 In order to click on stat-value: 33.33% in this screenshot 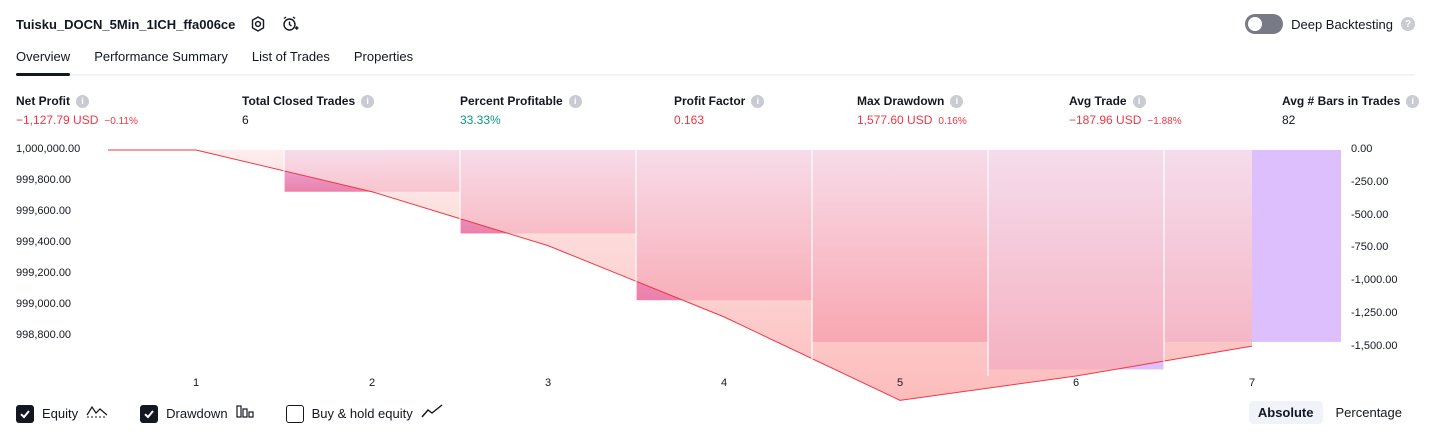, I will do `click(480, 120)`.